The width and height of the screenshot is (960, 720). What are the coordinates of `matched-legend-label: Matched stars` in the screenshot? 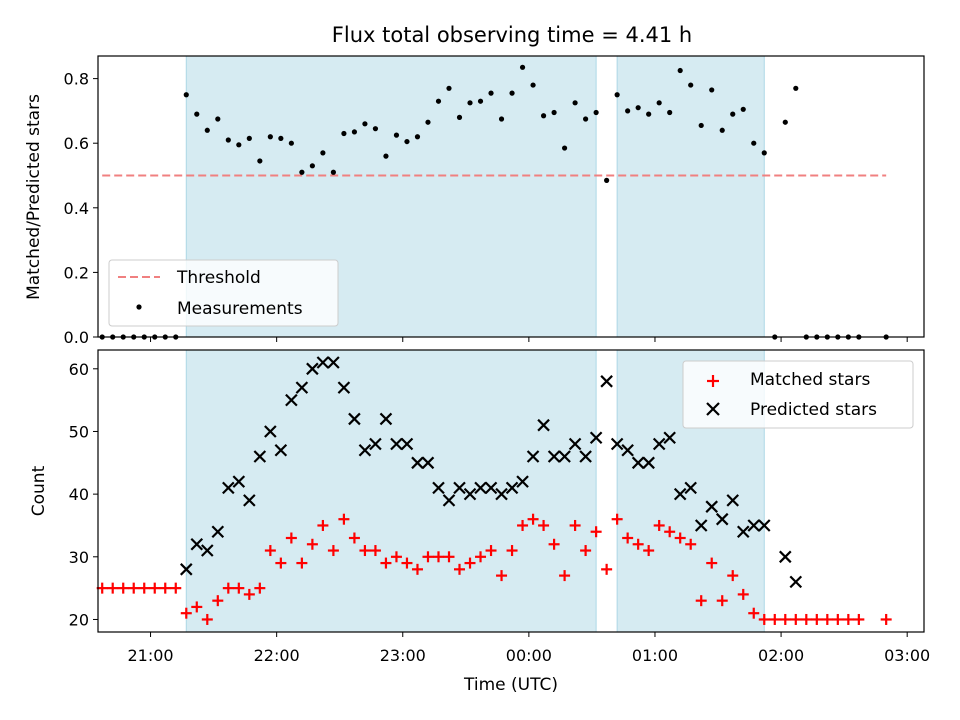 It's located at (810, 380).